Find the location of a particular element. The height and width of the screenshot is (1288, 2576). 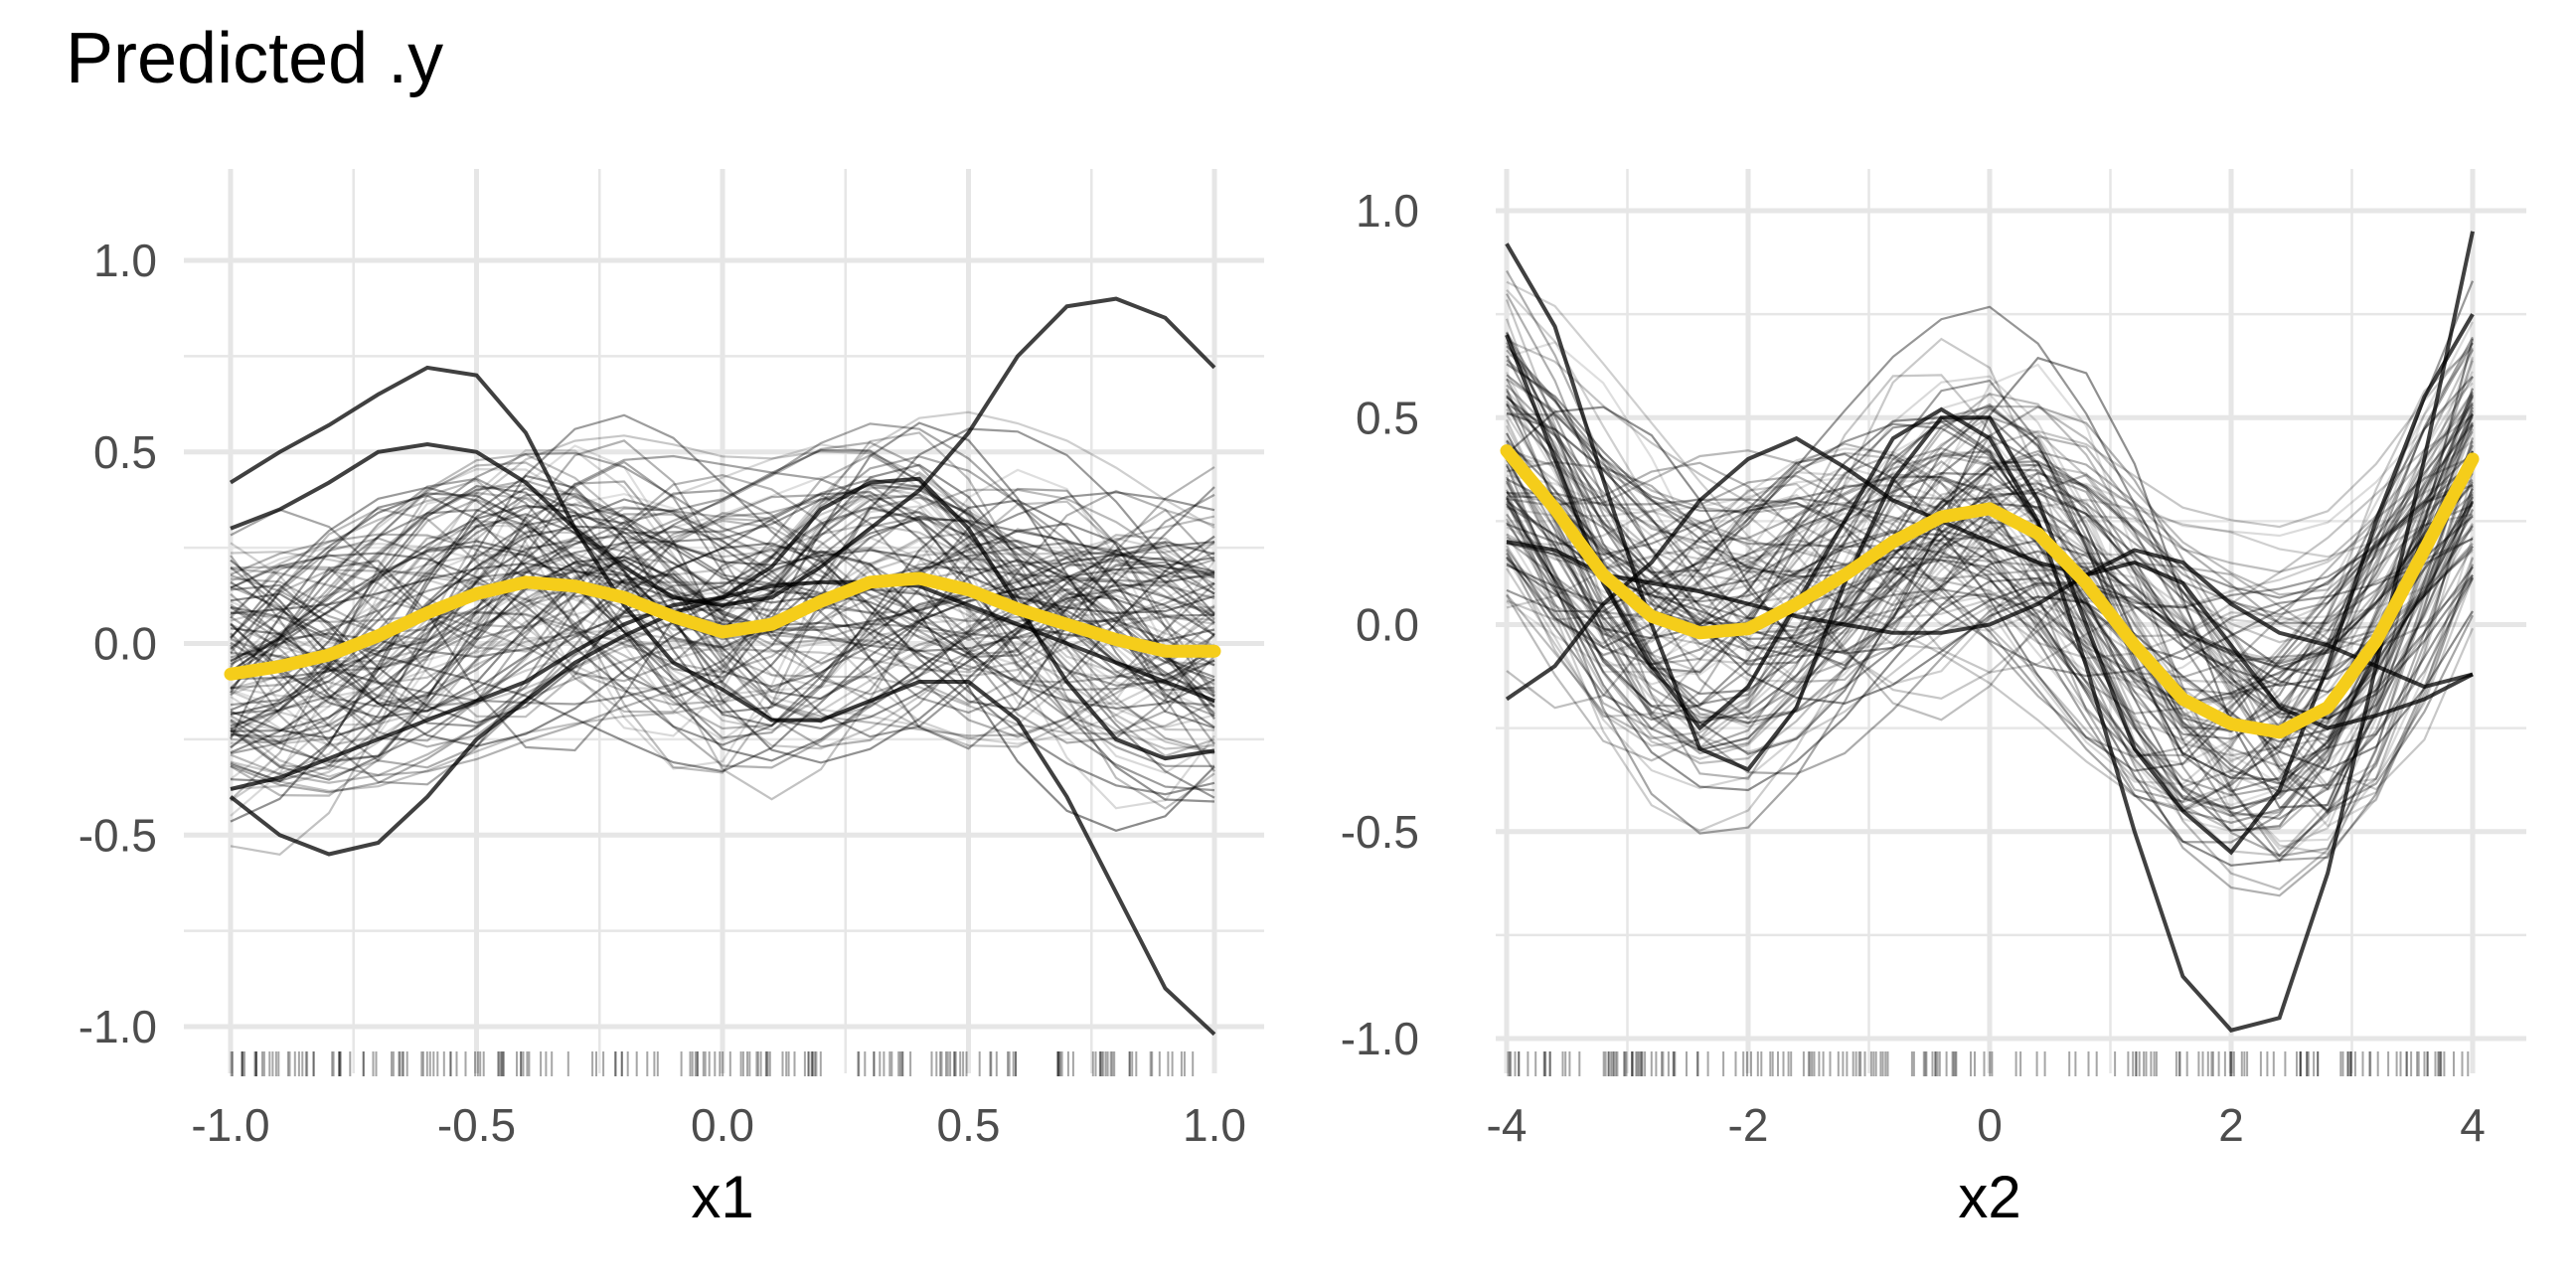

rug is located at coordinates (712, 1063).